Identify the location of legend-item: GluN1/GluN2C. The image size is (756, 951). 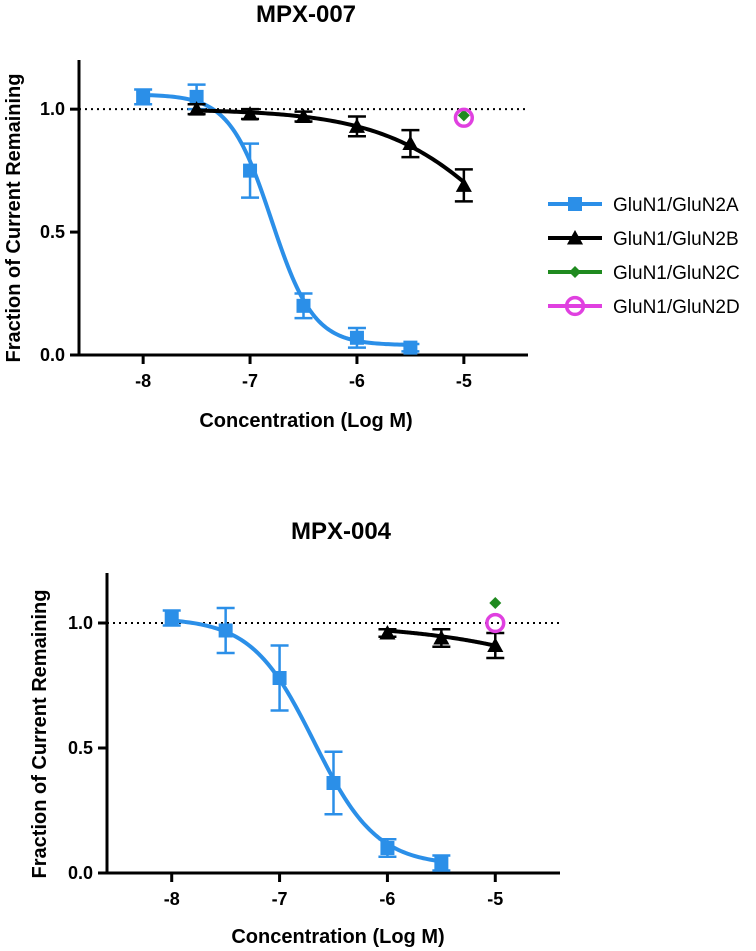
(644, 273).